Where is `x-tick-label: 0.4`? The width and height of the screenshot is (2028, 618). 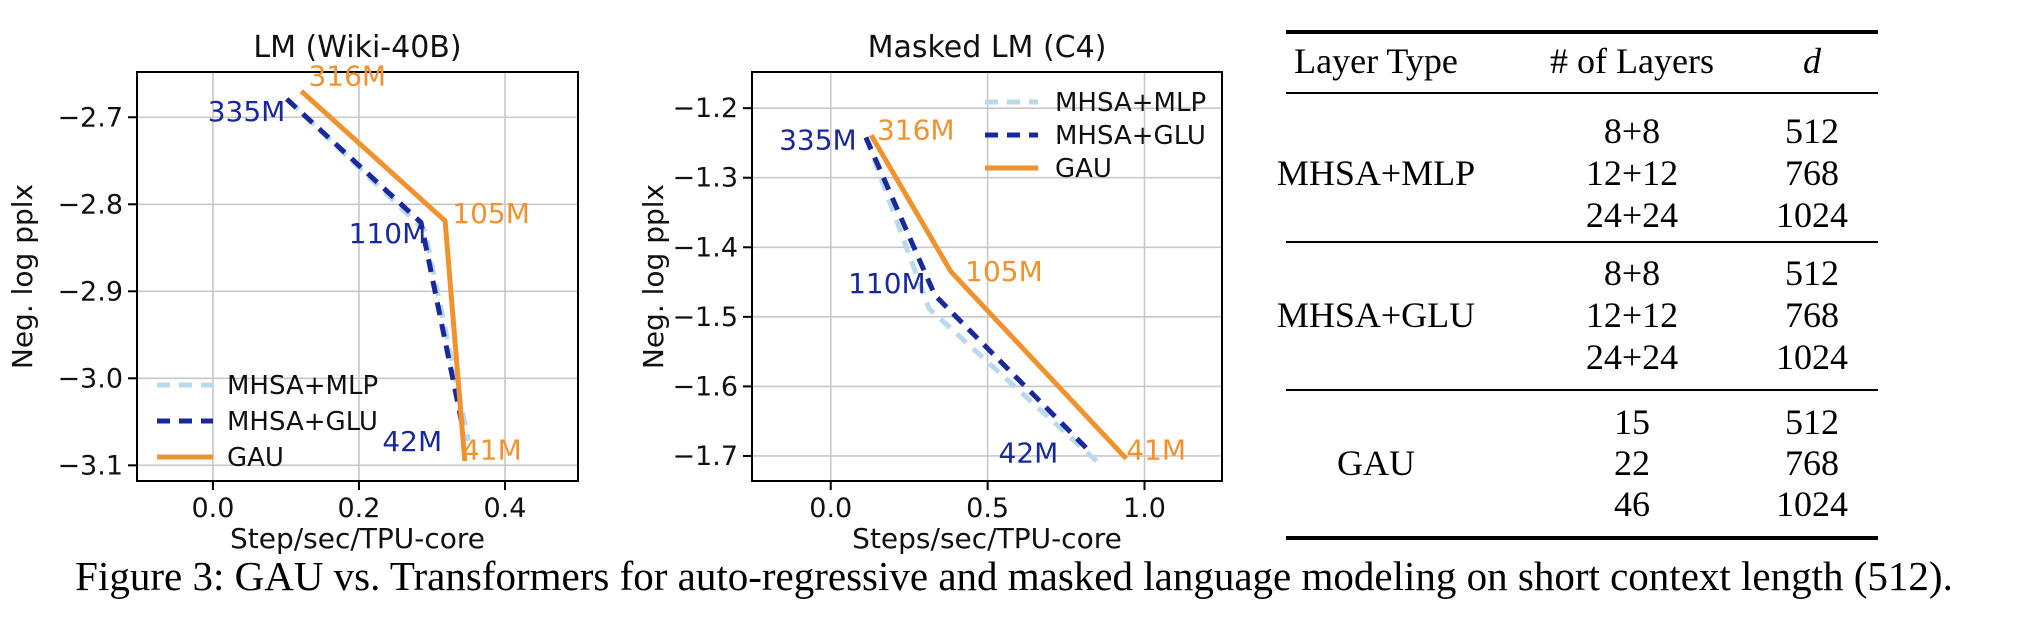 x-tick-label: 0.4 is located at coordinates (505, 508).